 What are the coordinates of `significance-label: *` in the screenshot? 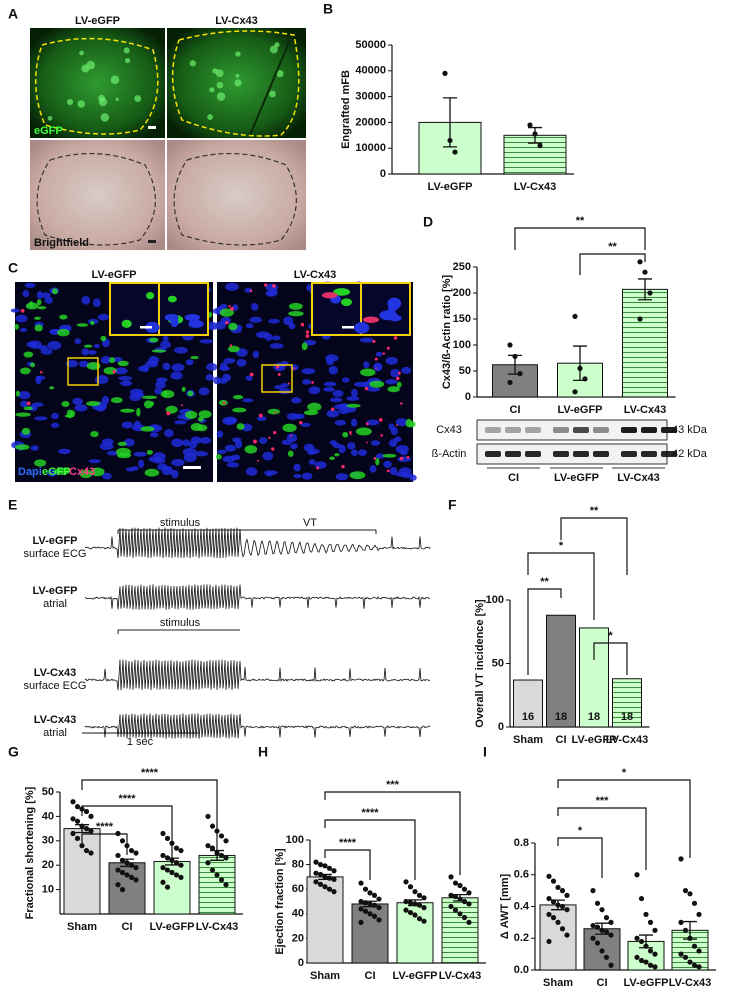 It's located at (624, 773).